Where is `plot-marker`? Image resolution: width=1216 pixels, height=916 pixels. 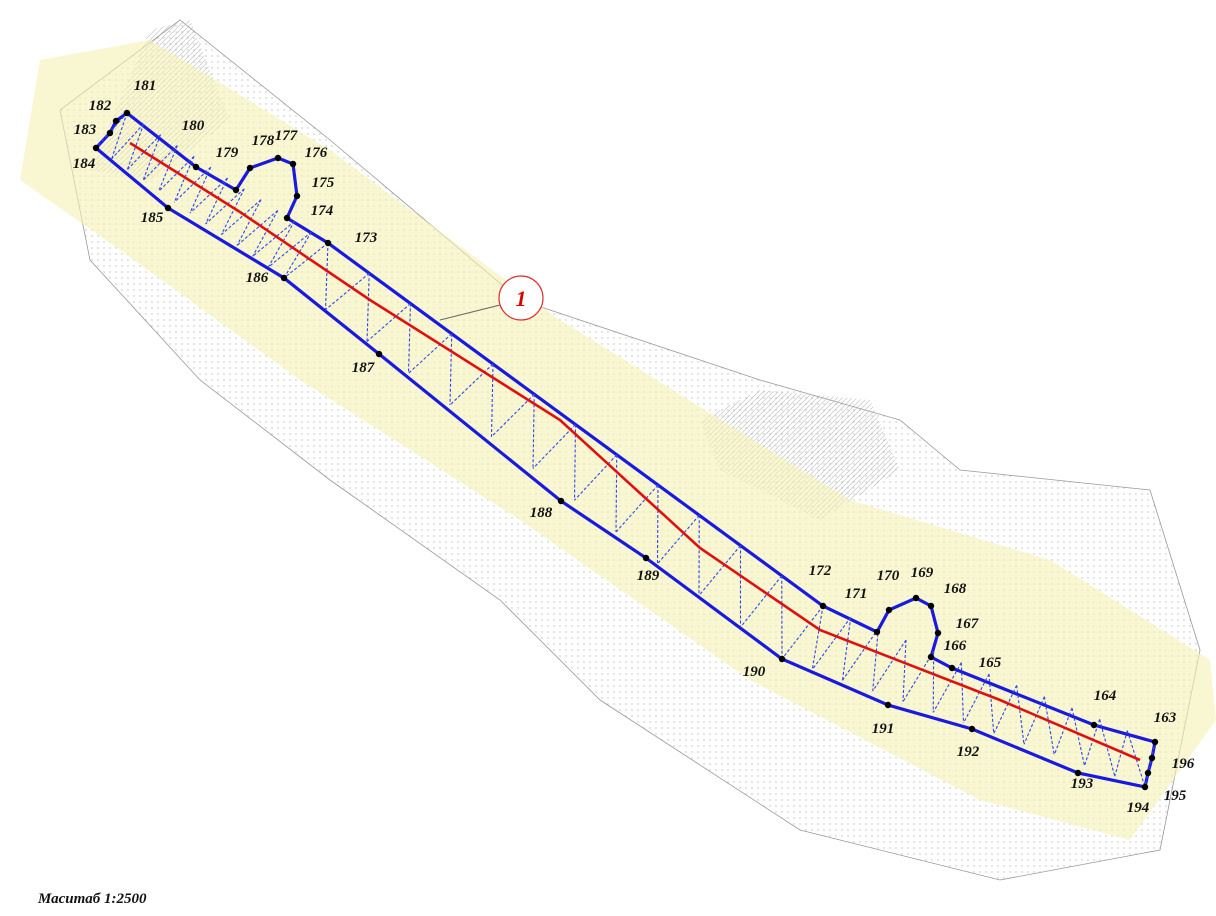 plot-marker is located at coordinates (521, 298).